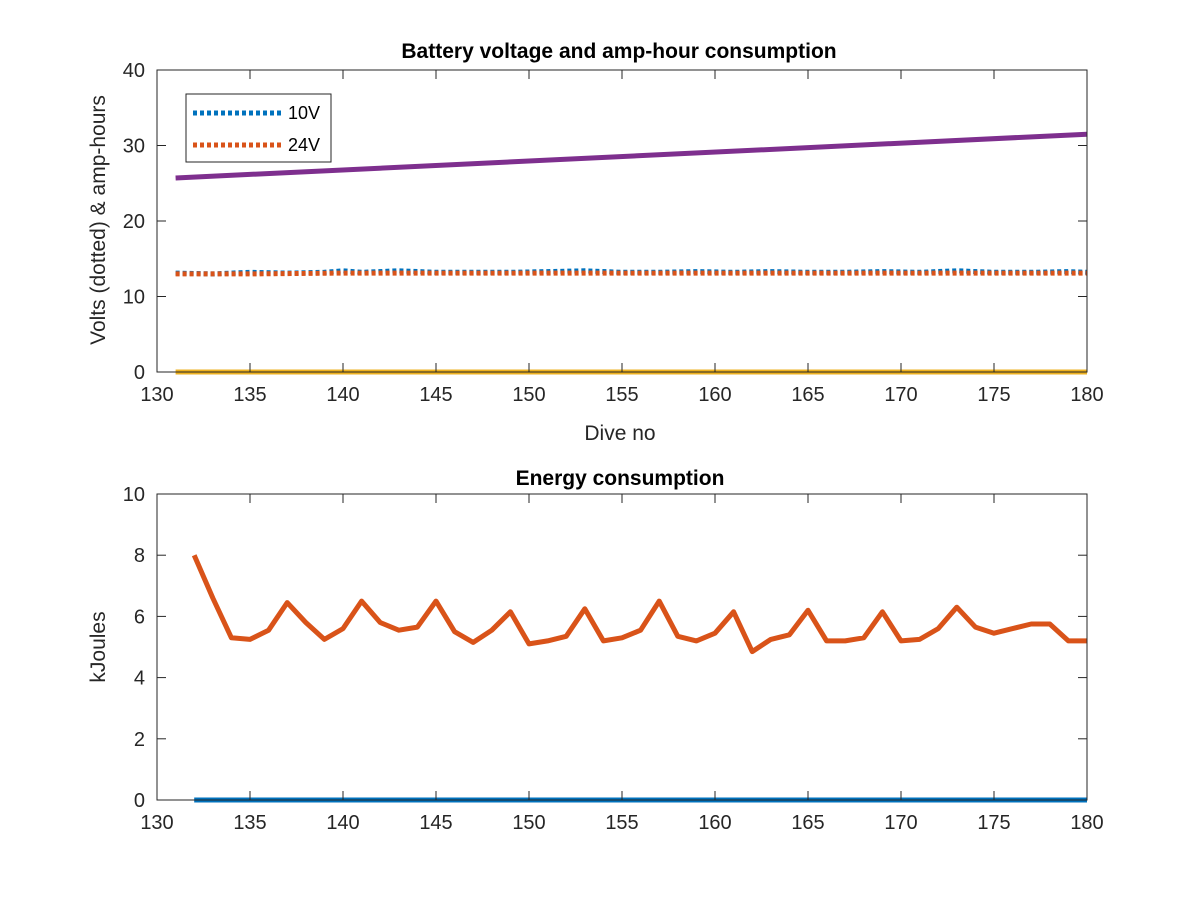 This screenshot has height=900, width=1200. I want to click on y-tick-label: 40, so click(134, 71).